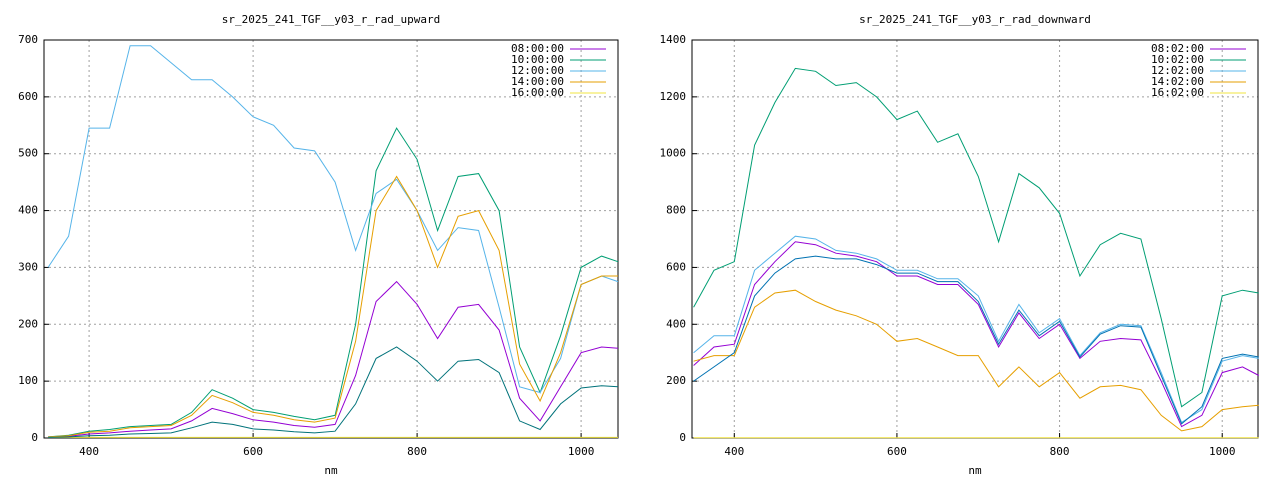 The image size is (1280, 480). I want to click on y-tick-label: 800, so click(676, 210).